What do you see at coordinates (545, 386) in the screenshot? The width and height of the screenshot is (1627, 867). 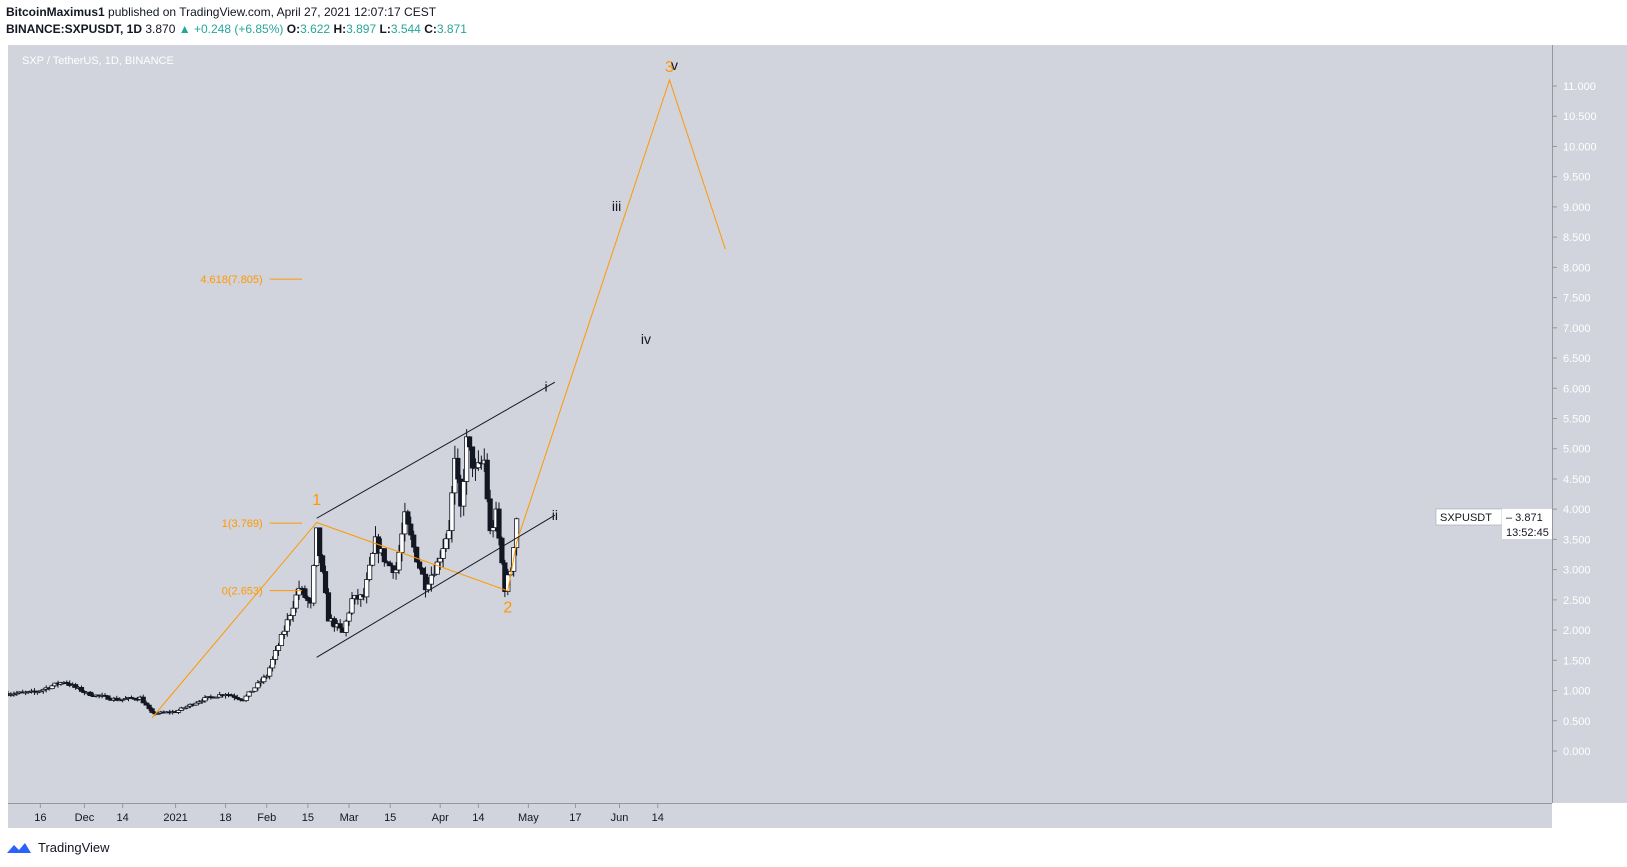 I see `wave-label-i: i` at bounding box center [545, 386].